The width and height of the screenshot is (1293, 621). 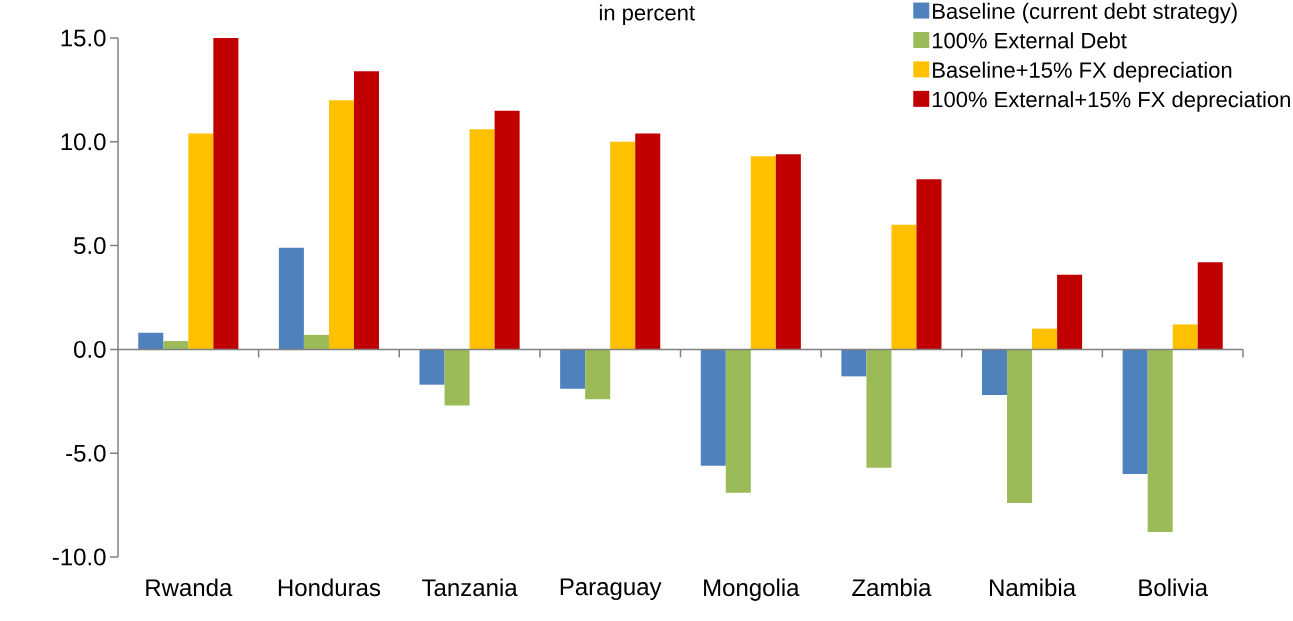 I want to click on x-tick-label: Rwanda, so click(x=189, y=587).